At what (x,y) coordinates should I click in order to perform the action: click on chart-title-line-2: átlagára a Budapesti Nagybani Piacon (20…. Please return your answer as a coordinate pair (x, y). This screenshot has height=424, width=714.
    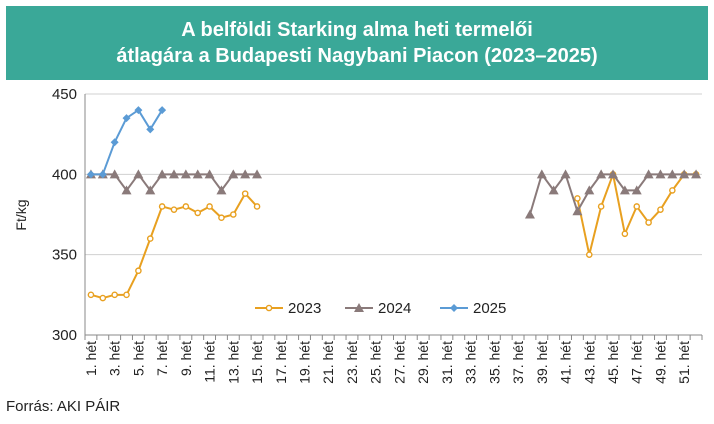
    Looking at the image, I should click on (357, 56).